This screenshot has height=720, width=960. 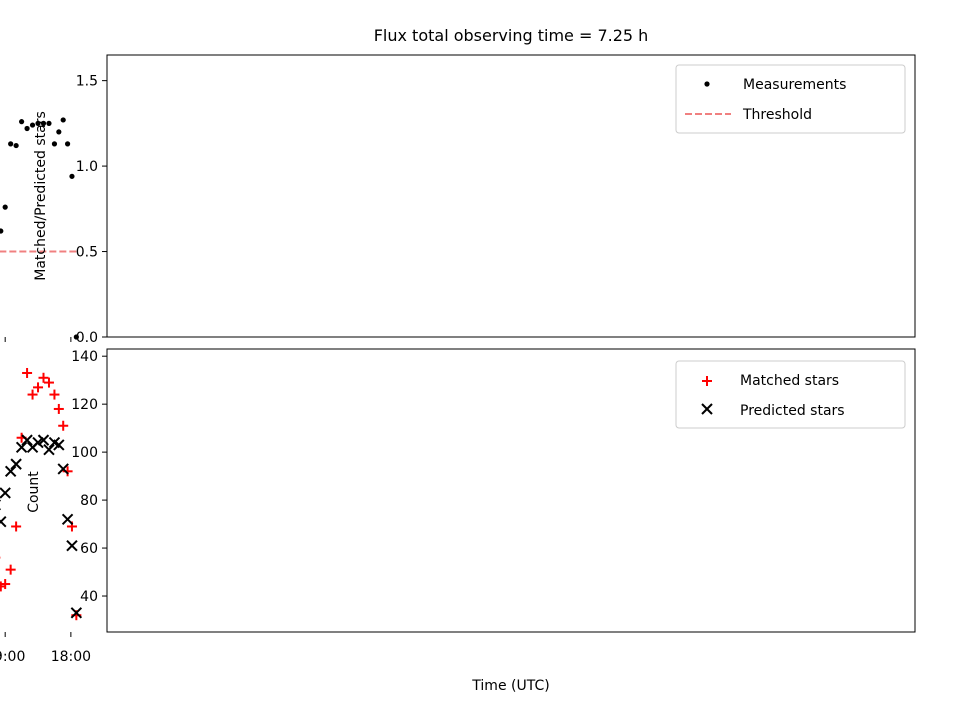 What do you see at coordinates (87, 338) in the screenshot?
I see `y-tick-label: 0.0` at bounding box center [87, 338].